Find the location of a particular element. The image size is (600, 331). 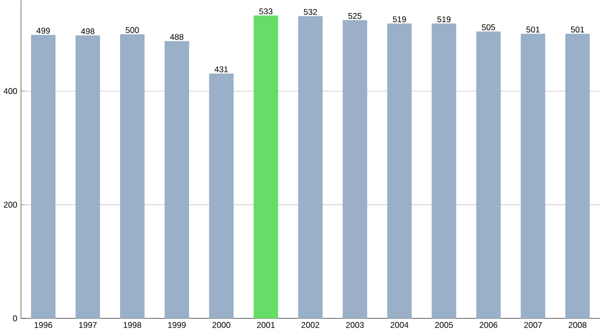

data-label: 500 is located at coordinates (132, 29).